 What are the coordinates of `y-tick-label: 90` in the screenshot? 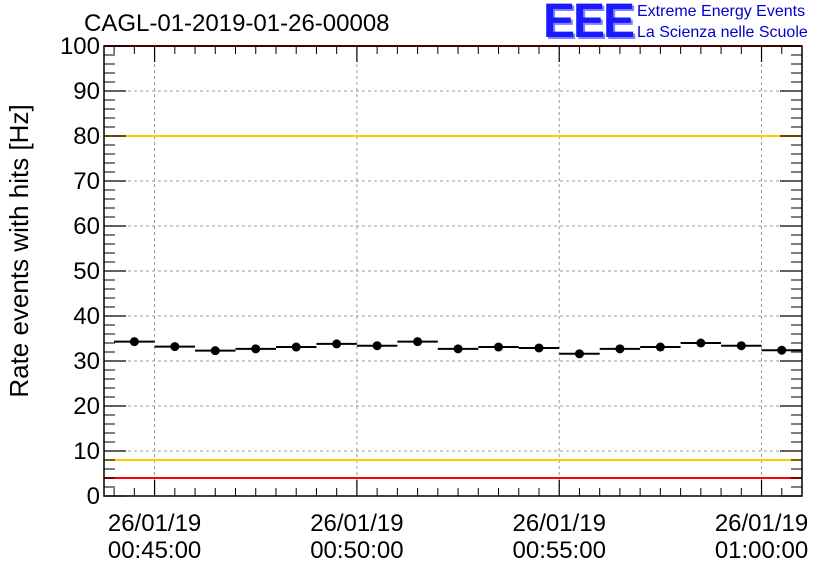 It's located at (86, 91).